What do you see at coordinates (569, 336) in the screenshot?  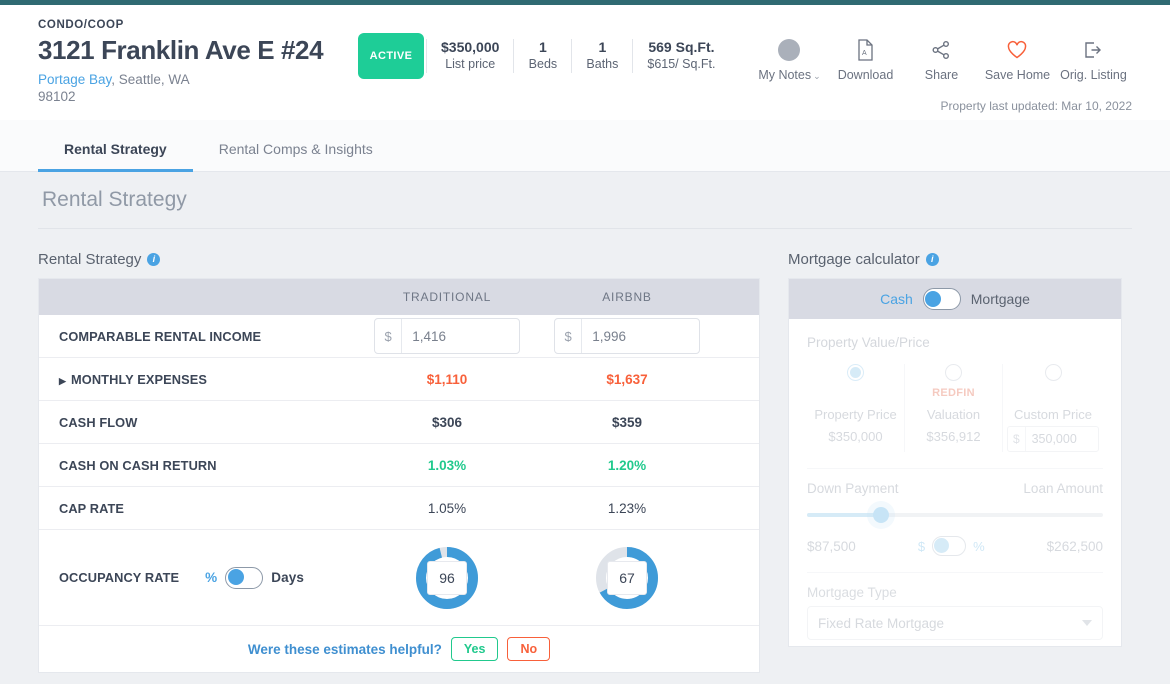 I see `currency-prefix: $` at bounding box center [569, 336].